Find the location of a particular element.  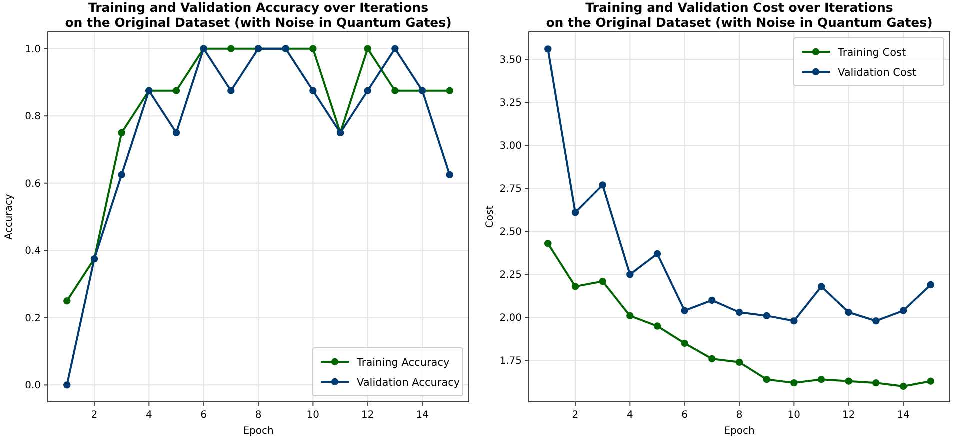

chart-title: Training and Validation Accuracy over Iterations on the Original Dataset (with Noise in Quantum Gates) is located at coordinates (258, 15).